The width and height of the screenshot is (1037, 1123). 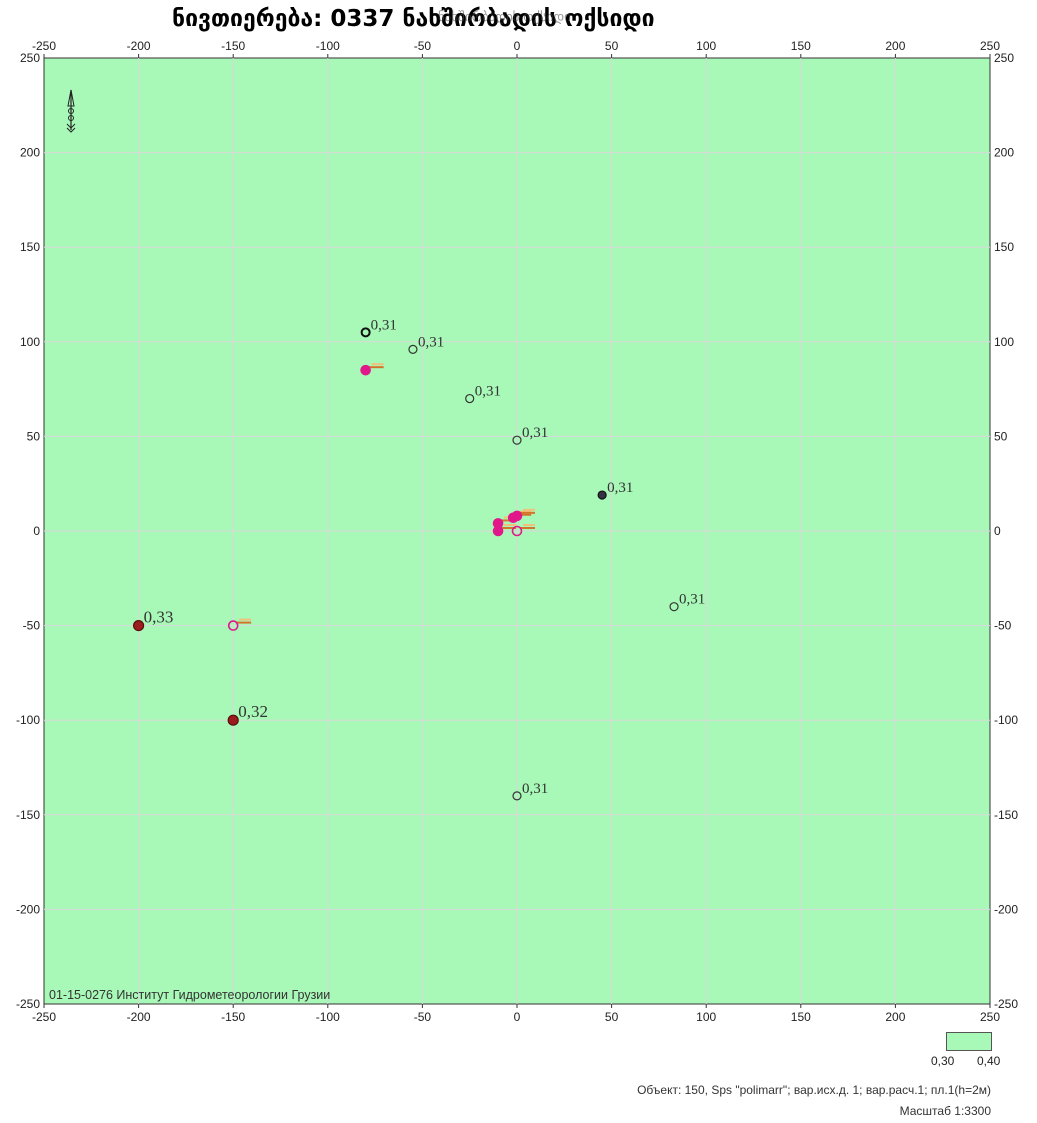 What do you see at coordinates (990, 1017) in the screenshot?
I see `x-tick-label-bottom: 250` at bounding box center [990, 1017].